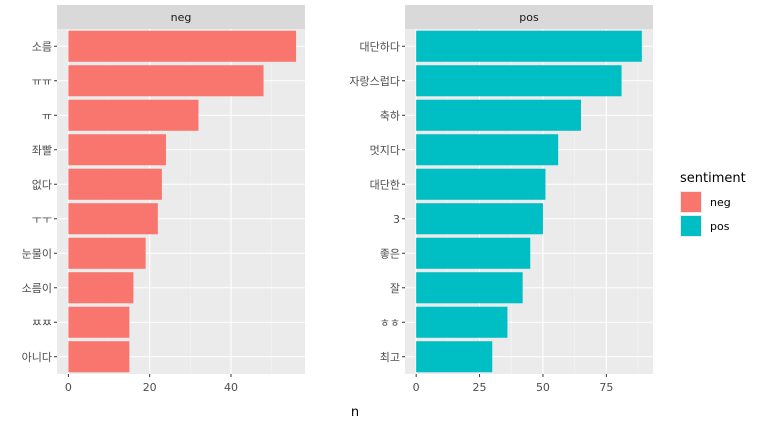  Describe the element at coordinates (42, 46) in the screenshot. I see `category-label: 소름` at that location.